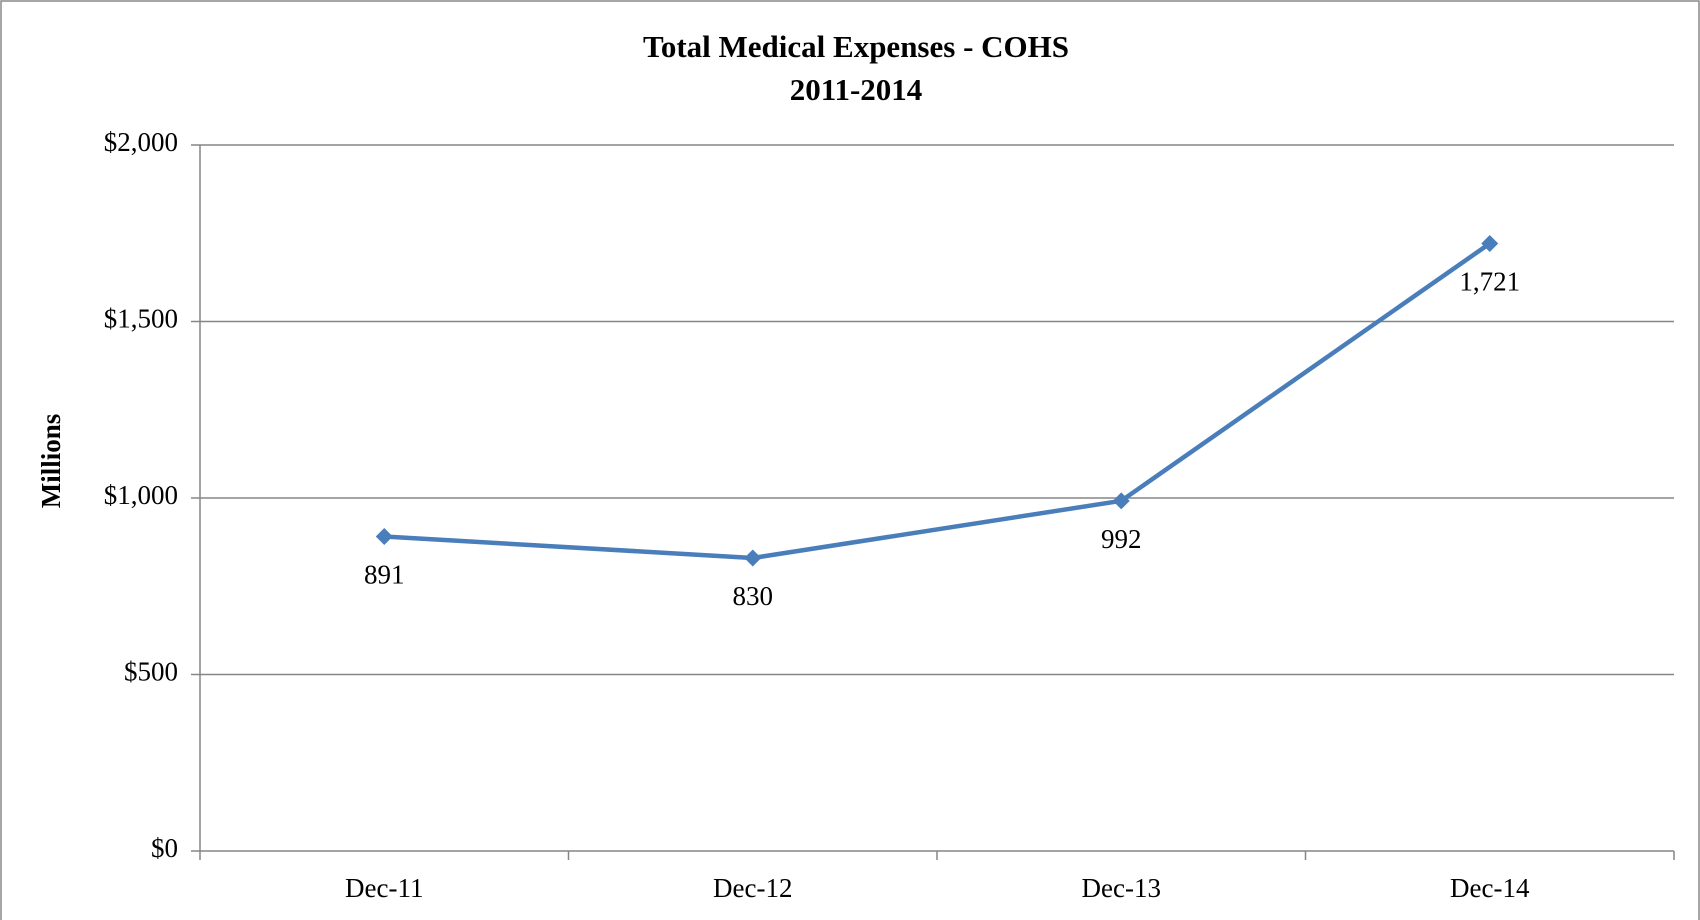 Image resolution: width=1700 pixels, height=920 pixels. What do you see at coordinates (1121, 539) in the screenshot?
I see `data-label: 992` at bounding box center [1121, 539].